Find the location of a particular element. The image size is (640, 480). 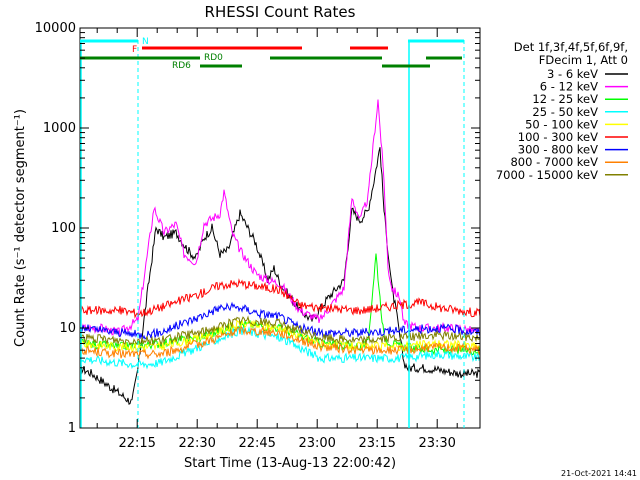

legend-label-2: 6 - 12 keV is located at coordinates (569, 87).